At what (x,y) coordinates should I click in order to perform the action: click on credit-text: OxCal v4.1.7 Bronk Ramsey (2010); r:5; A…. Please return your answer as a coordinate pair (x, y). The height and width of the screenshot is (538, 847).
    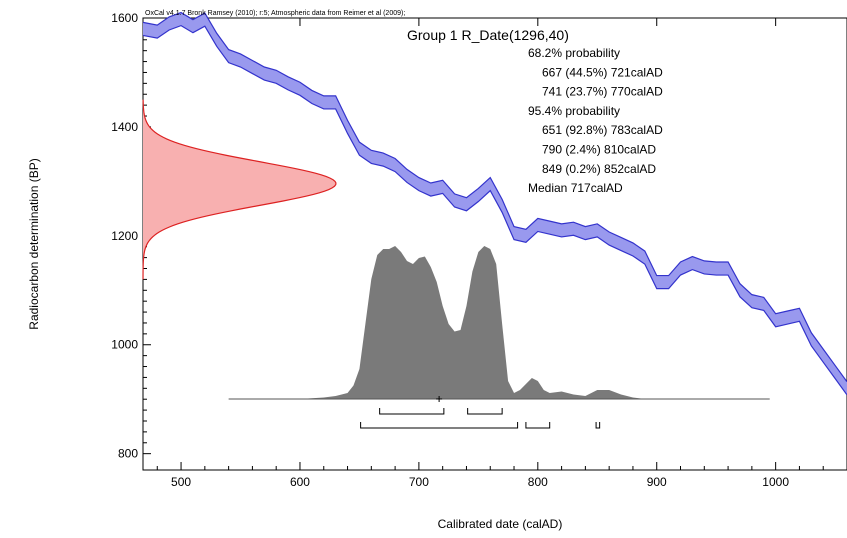
    Looking at the image, I should click on (275, 13).